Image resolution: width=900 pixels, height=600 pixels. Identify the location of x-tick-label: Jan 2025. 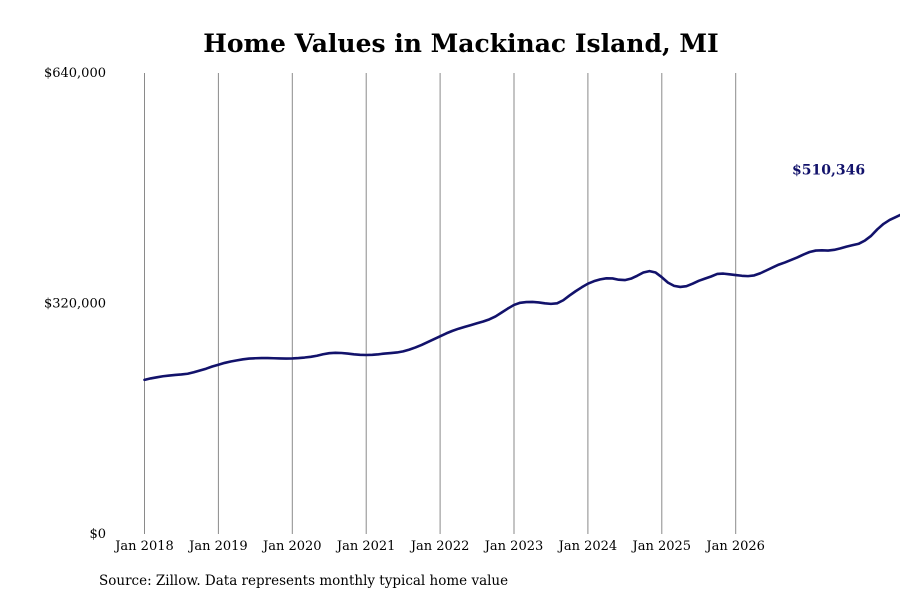
(661, 546).